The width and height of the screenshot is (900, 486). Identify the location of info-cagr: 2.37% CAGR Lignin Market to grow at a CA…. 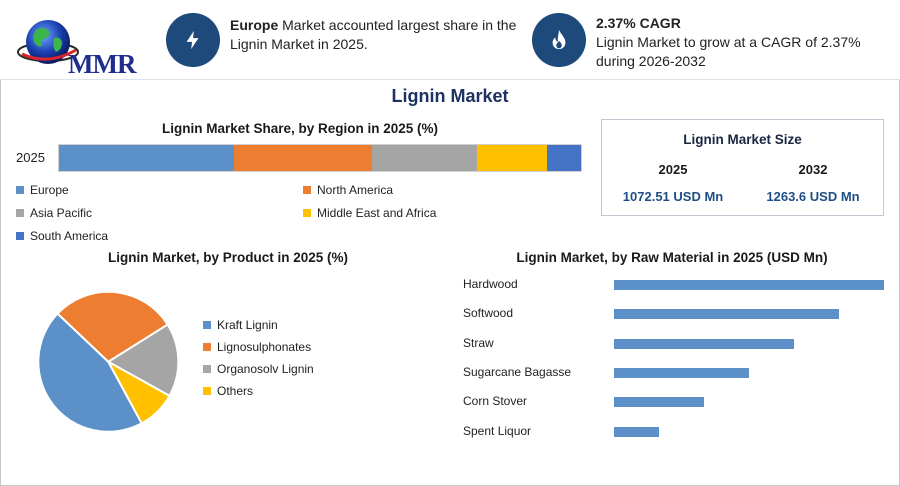
(741, 42).